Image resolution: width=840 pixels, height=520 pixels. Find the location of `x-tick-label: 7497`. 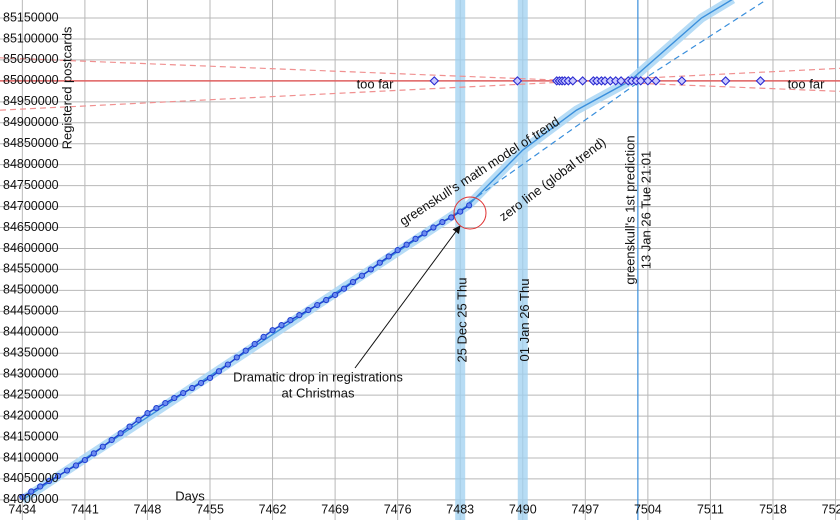

x-tick-label: 7497 is located at coordinates (585, 509).